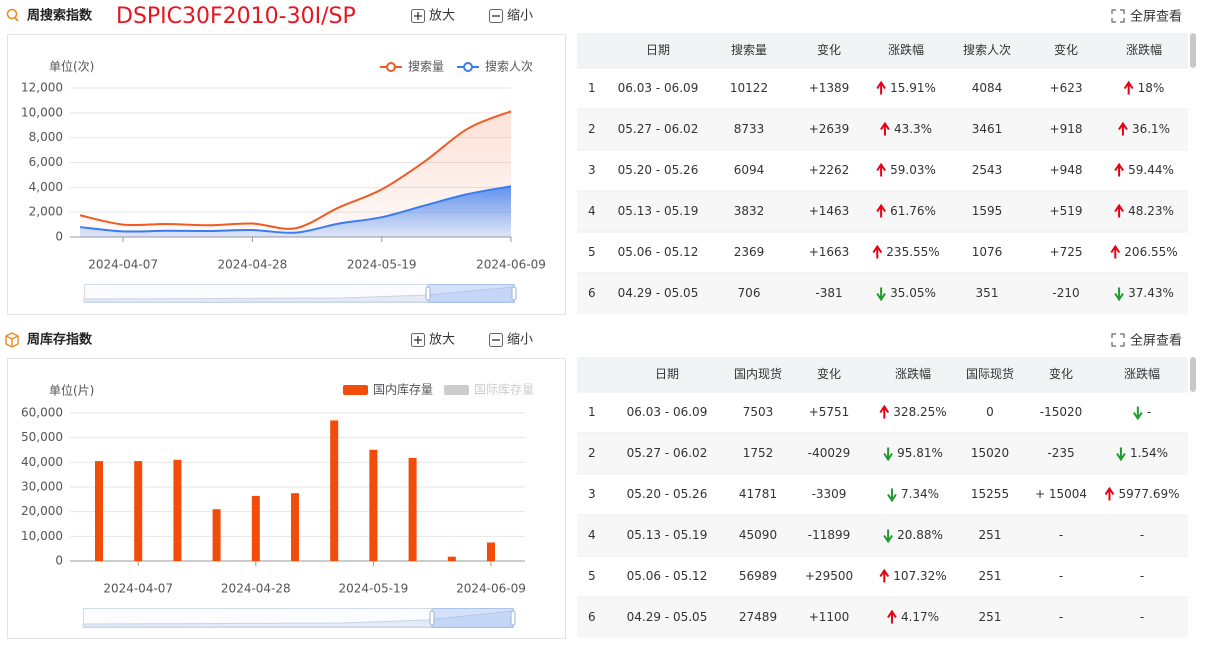  Describe the element at coordinates (1148, 494) in the screenshot. I see `change-pct: 5977.69%` at that location.